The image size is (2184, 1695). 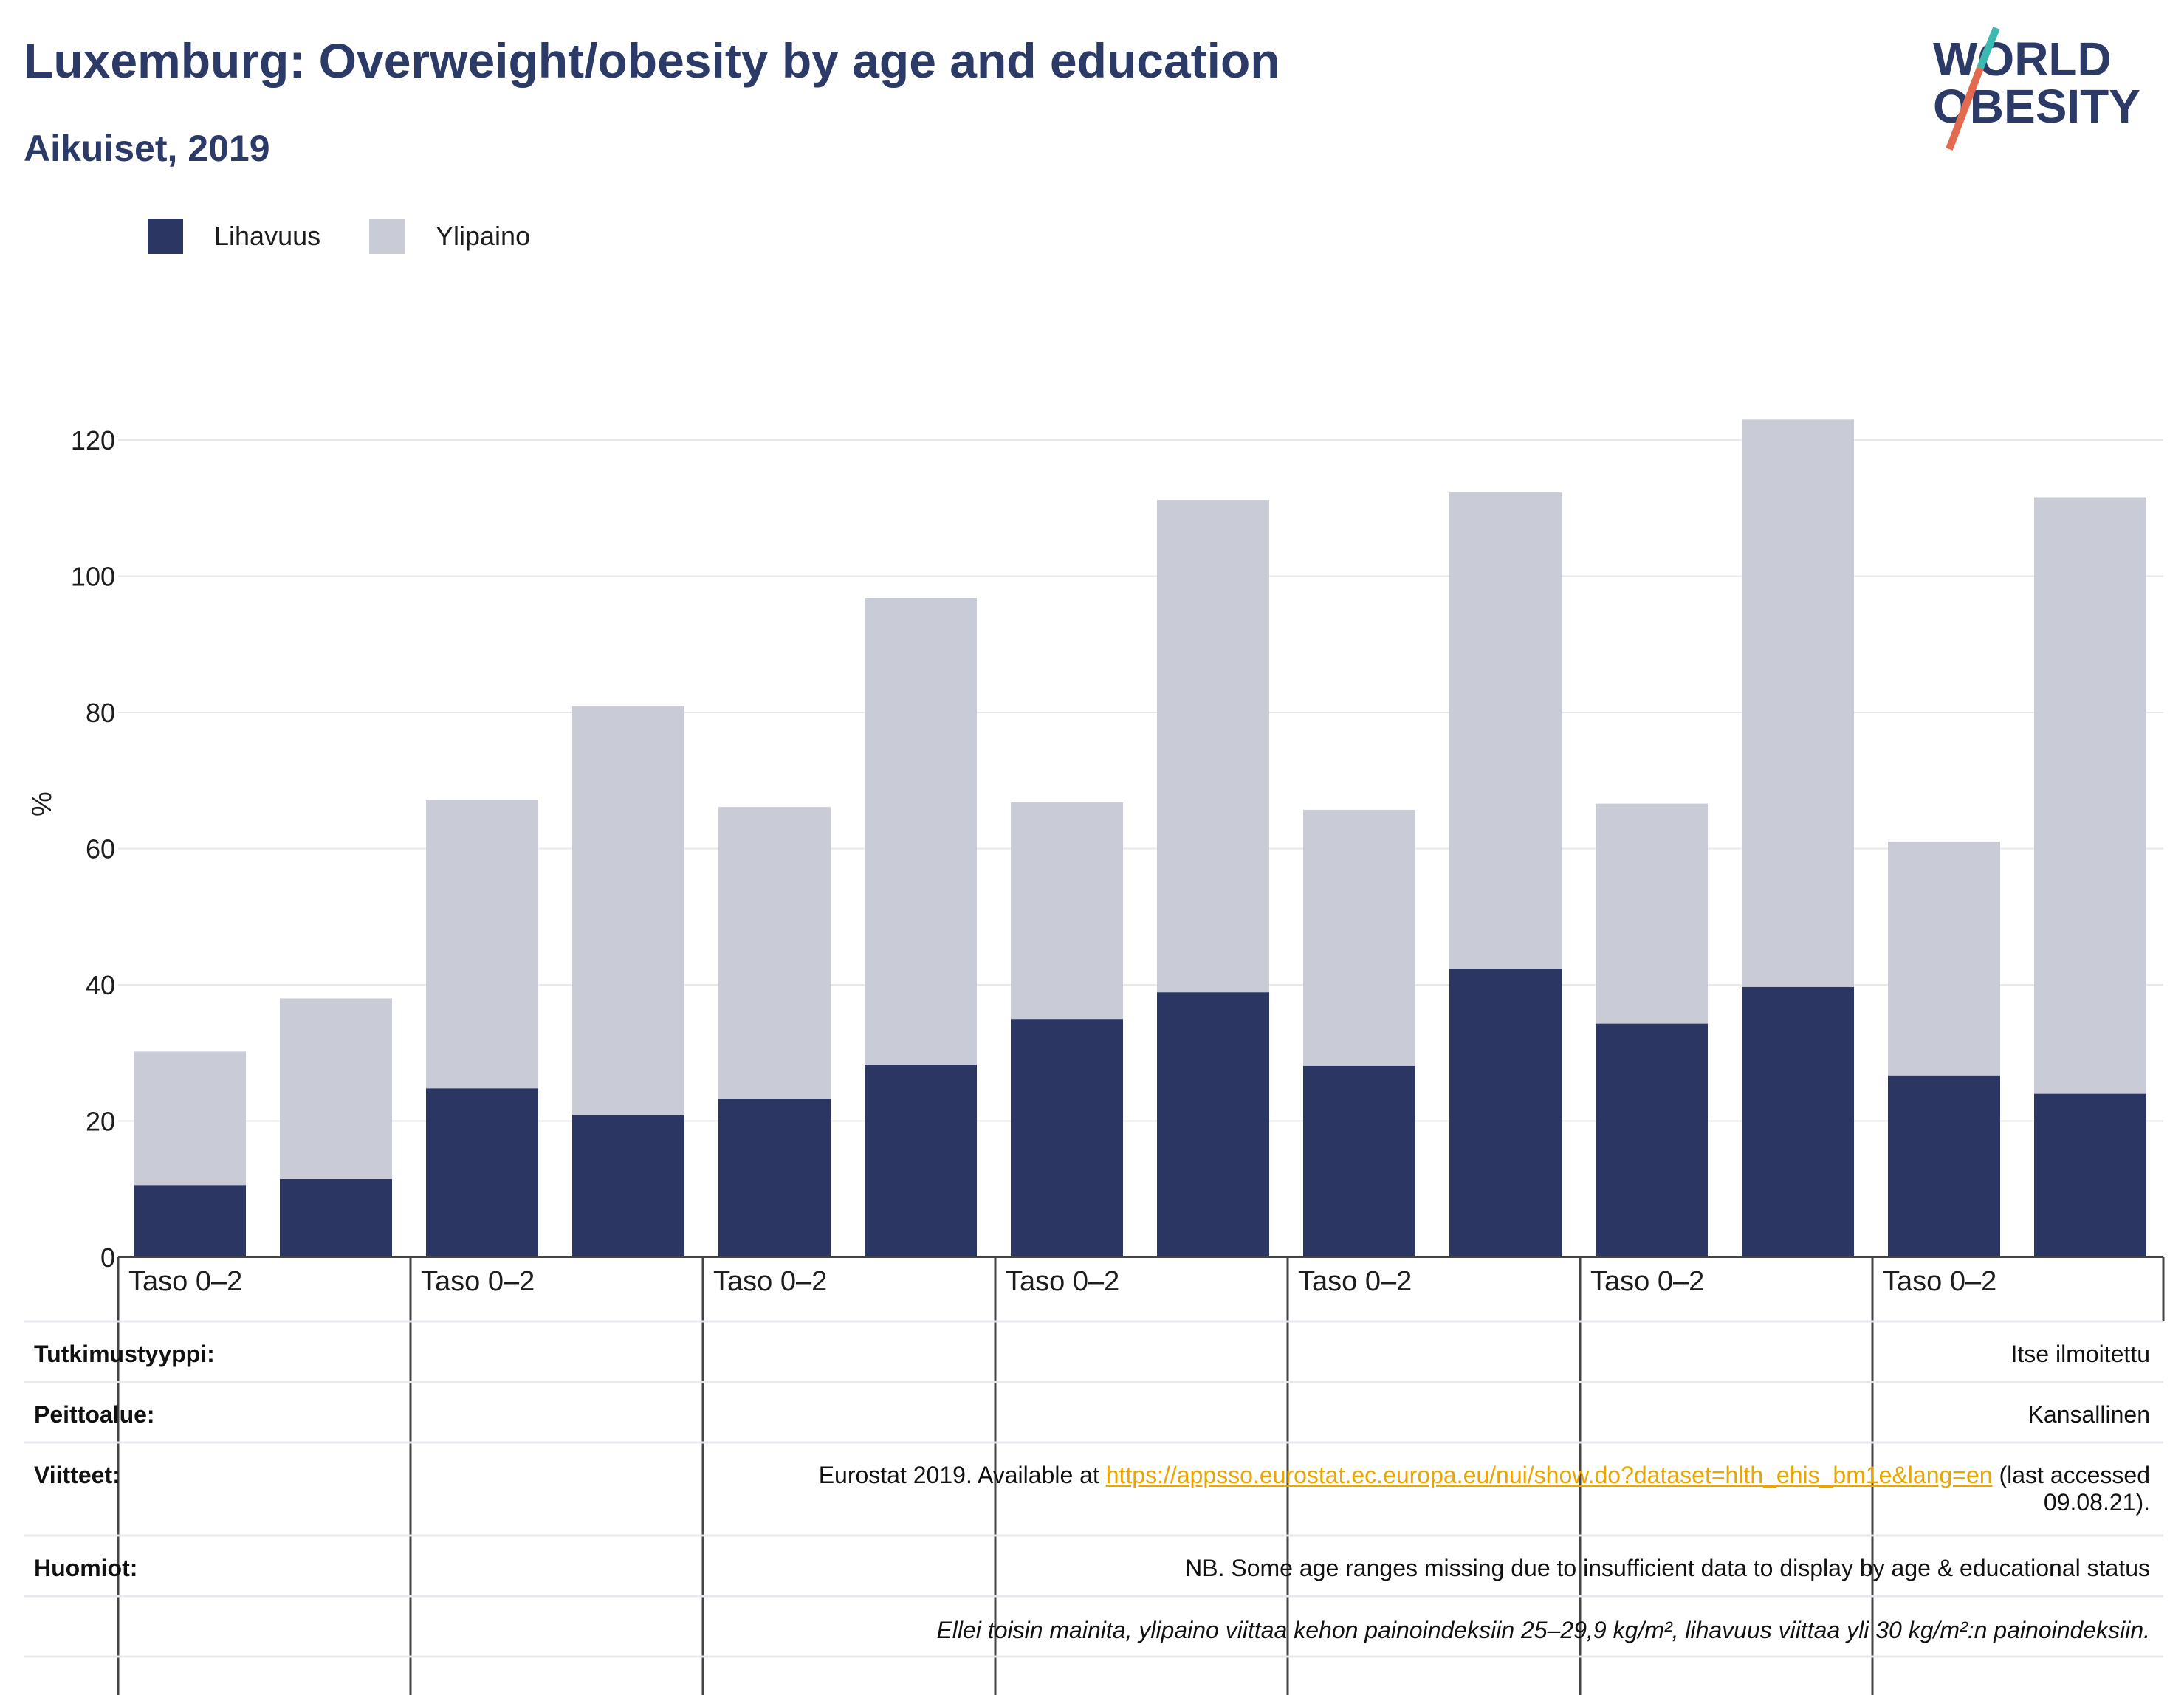 I want to click on y-tick-label: 60, so click(x=101, y=849).